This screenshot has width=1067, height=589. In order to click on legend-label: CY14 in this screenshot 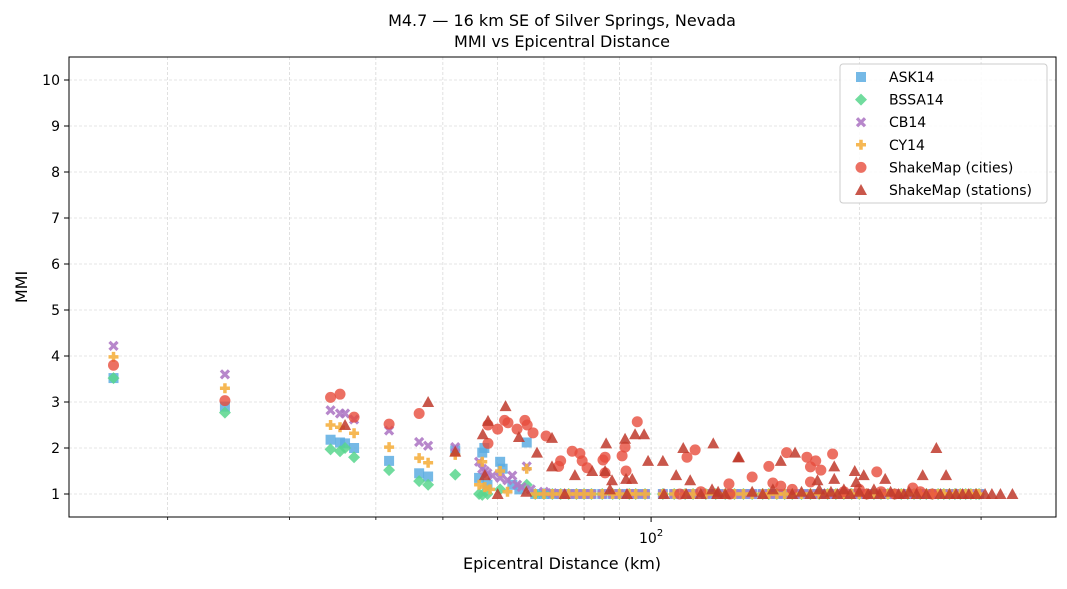, I will do `click(907, 146)`.